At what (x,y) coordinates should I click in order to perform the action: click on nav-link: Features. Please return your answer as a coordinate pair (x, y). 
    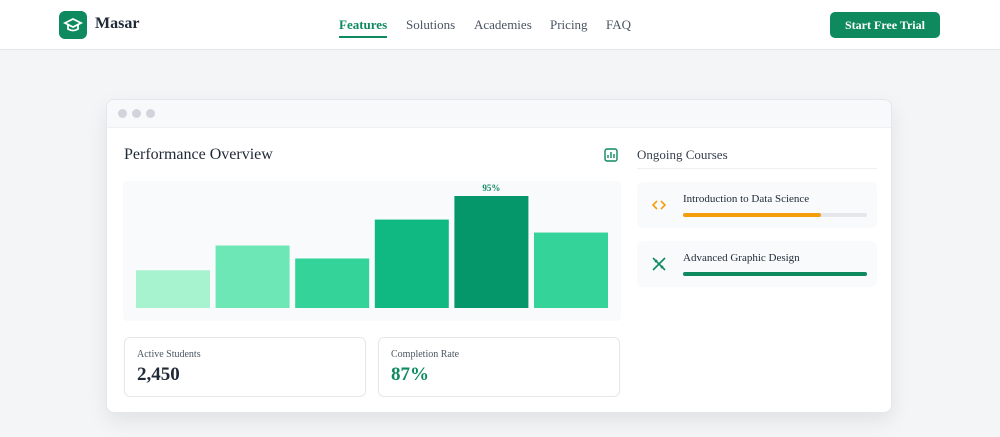
    Looking at the image, I should click on (363, 27).